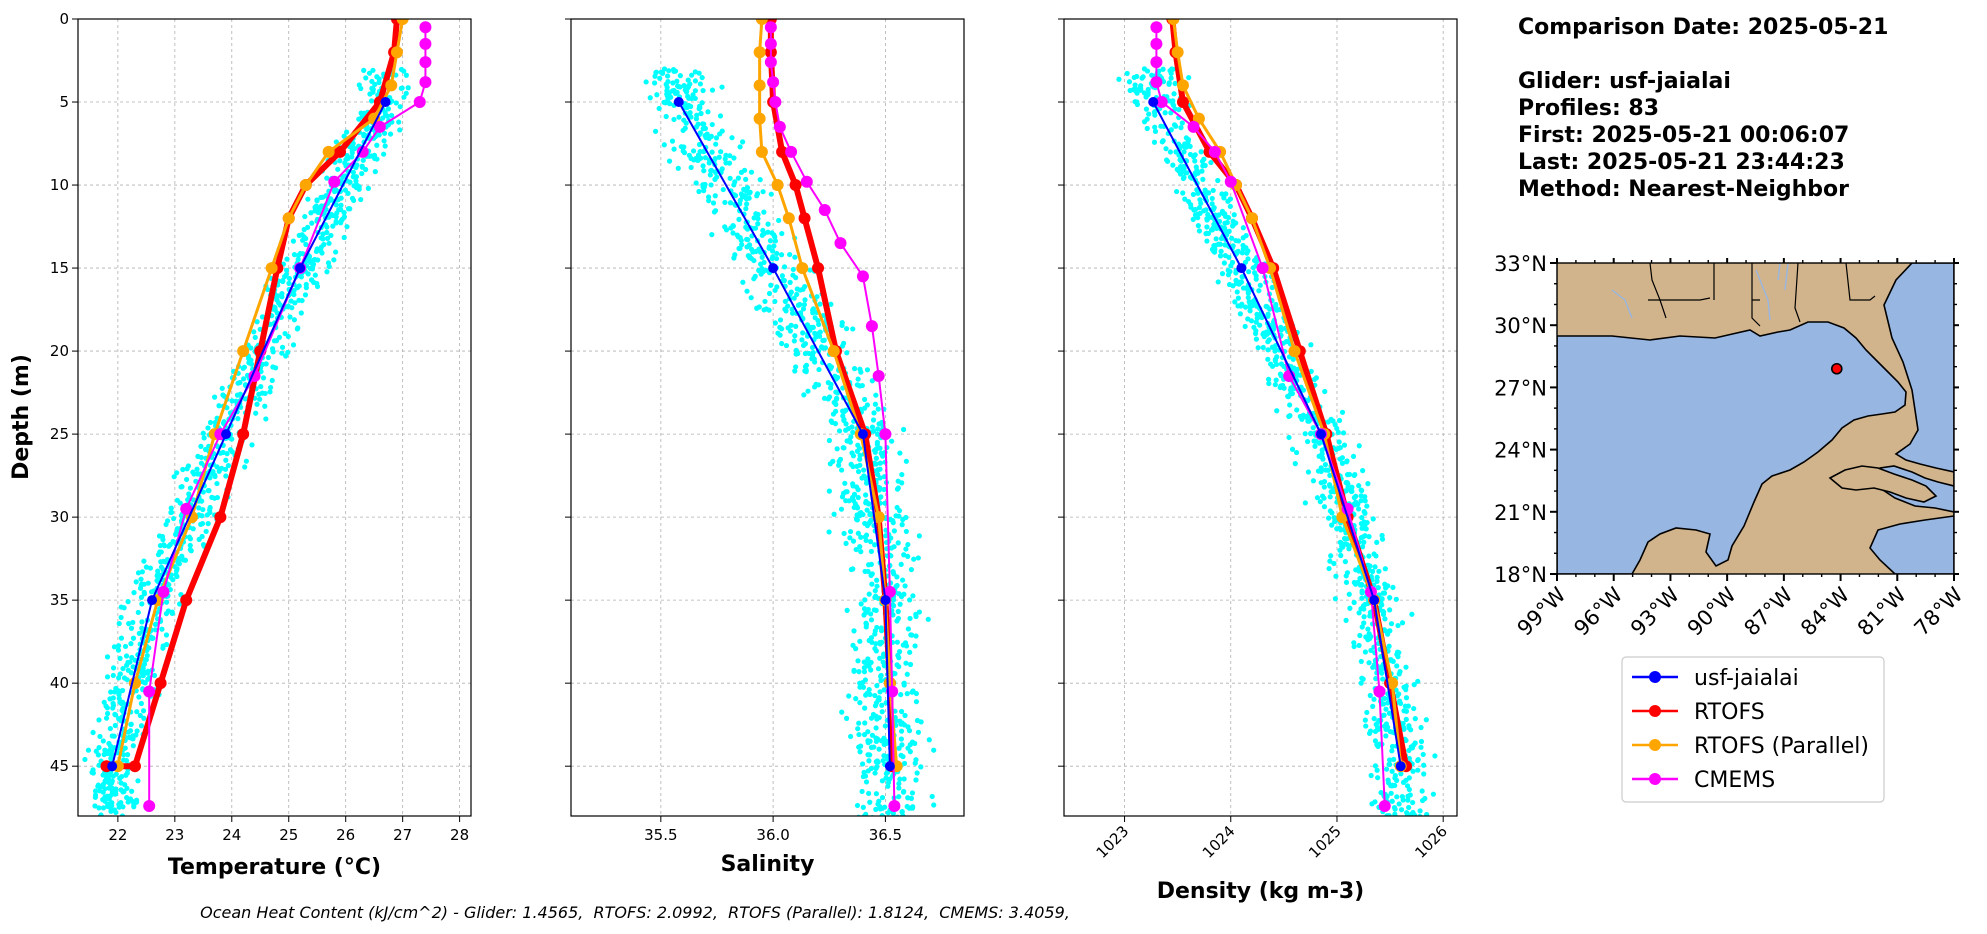 The width and height of the screenshot is (1987, 934). I want to click on profile-count: Profiles: 83, so click(1589, 108).